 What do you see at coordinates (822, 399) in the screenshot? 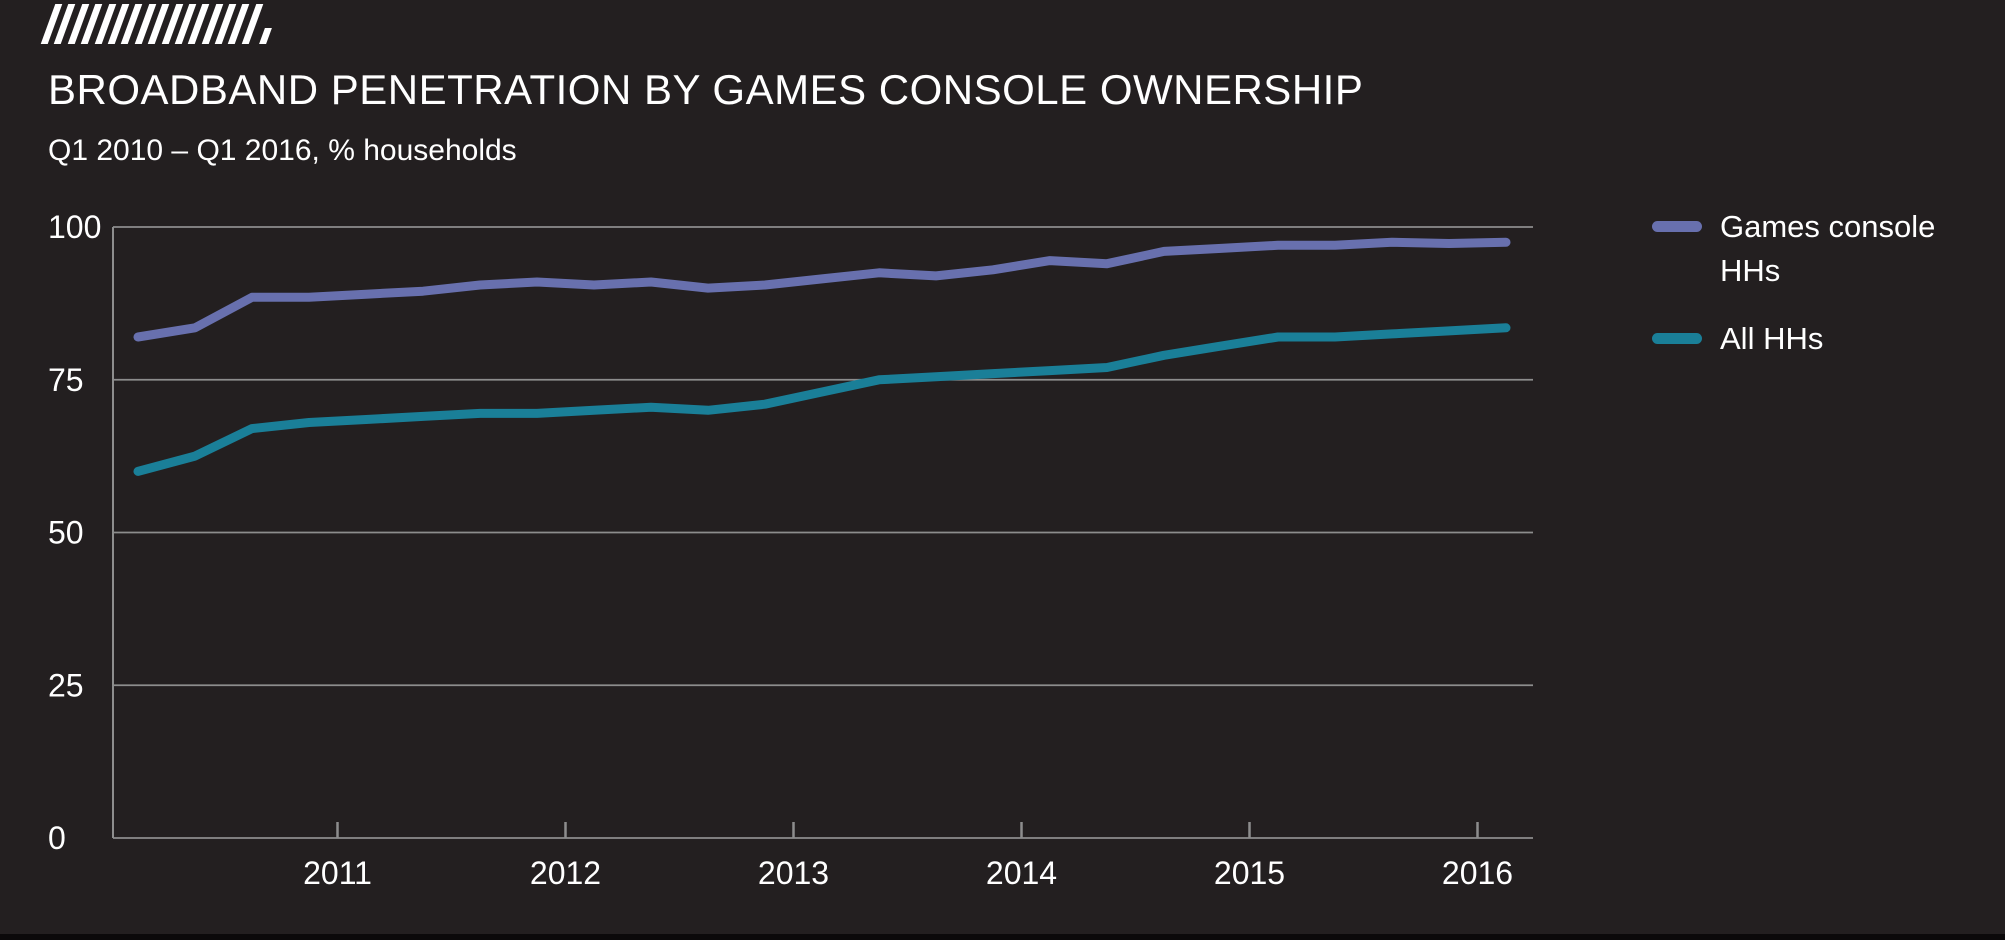
I see `series-line-all-hhs` at bounding box center [822, 399].